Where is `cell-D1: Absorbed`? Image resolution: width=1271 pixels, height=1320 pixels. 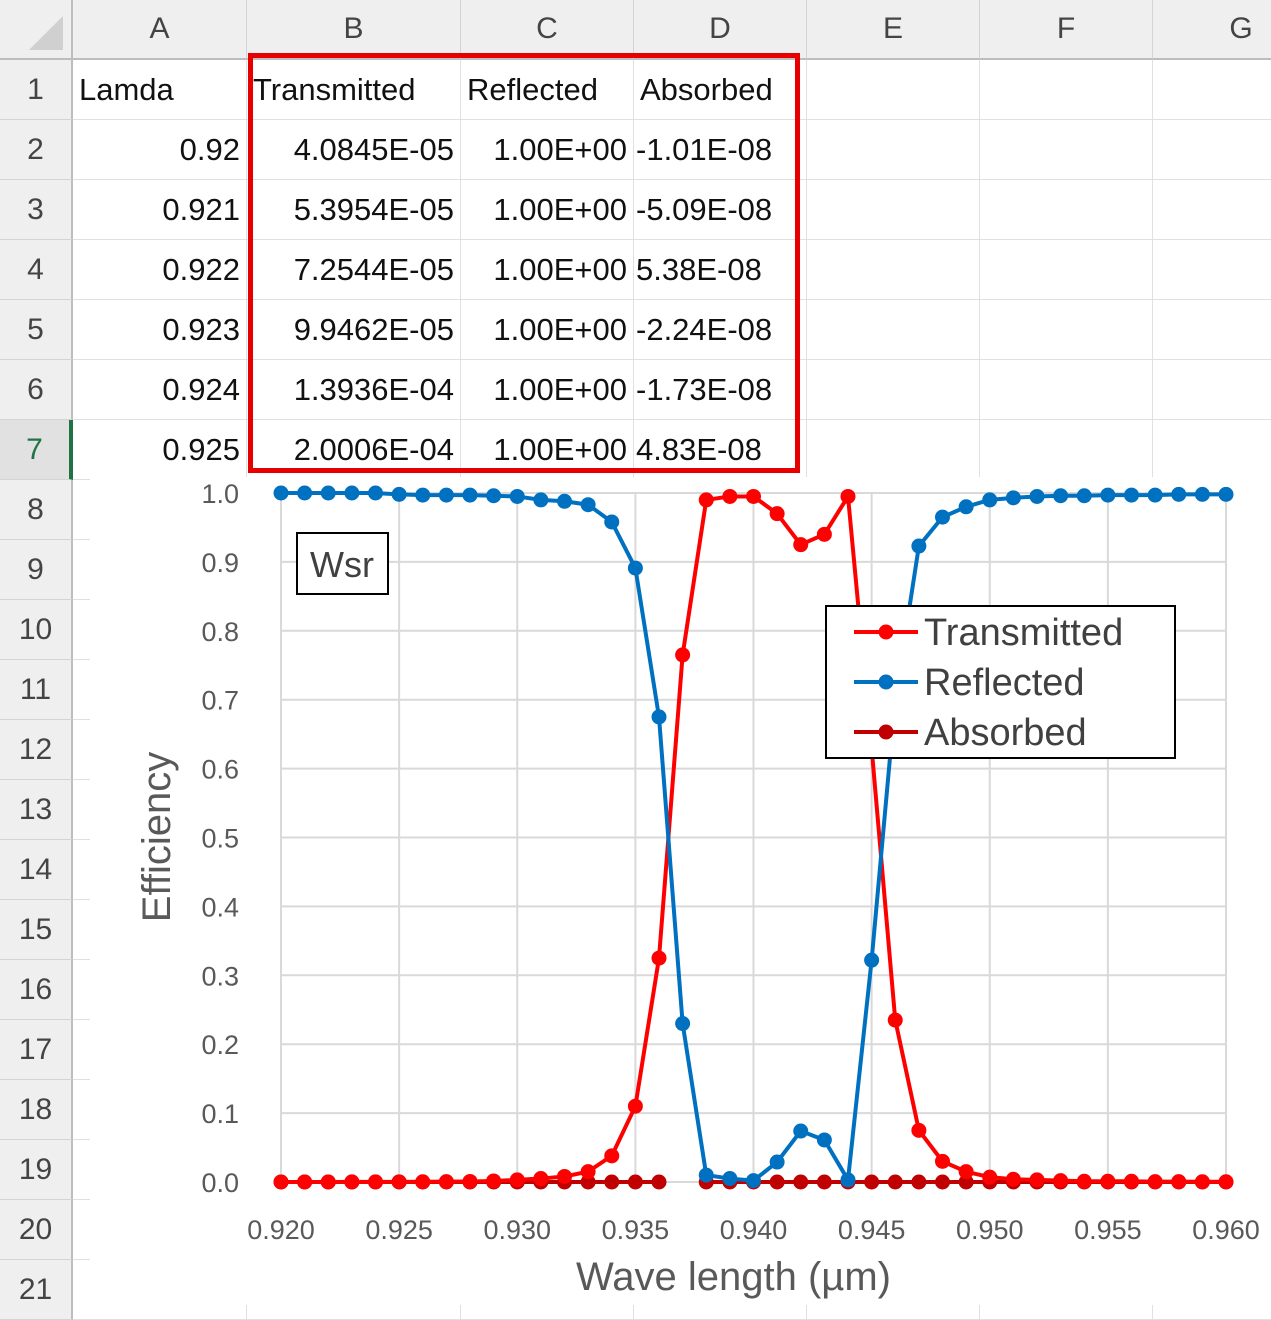 cell-D1: Absorbed is located at coordinates (720, 90).